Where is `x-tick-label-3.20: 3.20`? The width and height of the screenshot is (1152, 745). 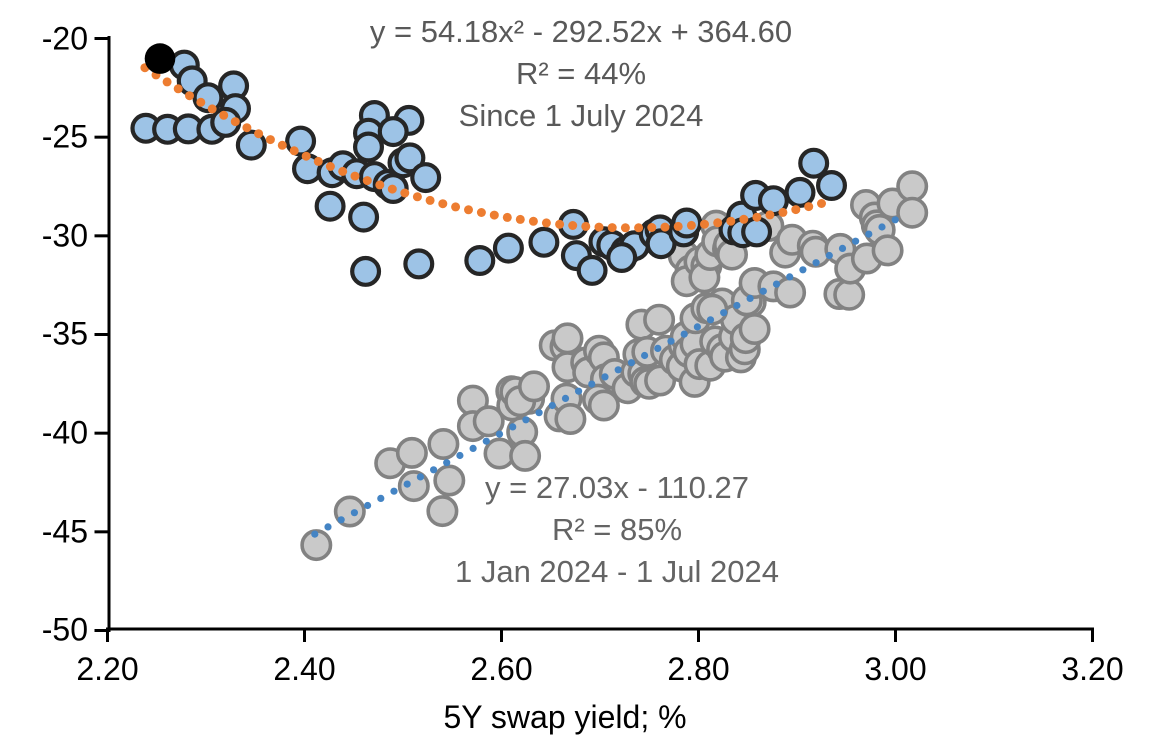 x-tick-label-3.20: 3.20 is located at coordinates (1092, 669).